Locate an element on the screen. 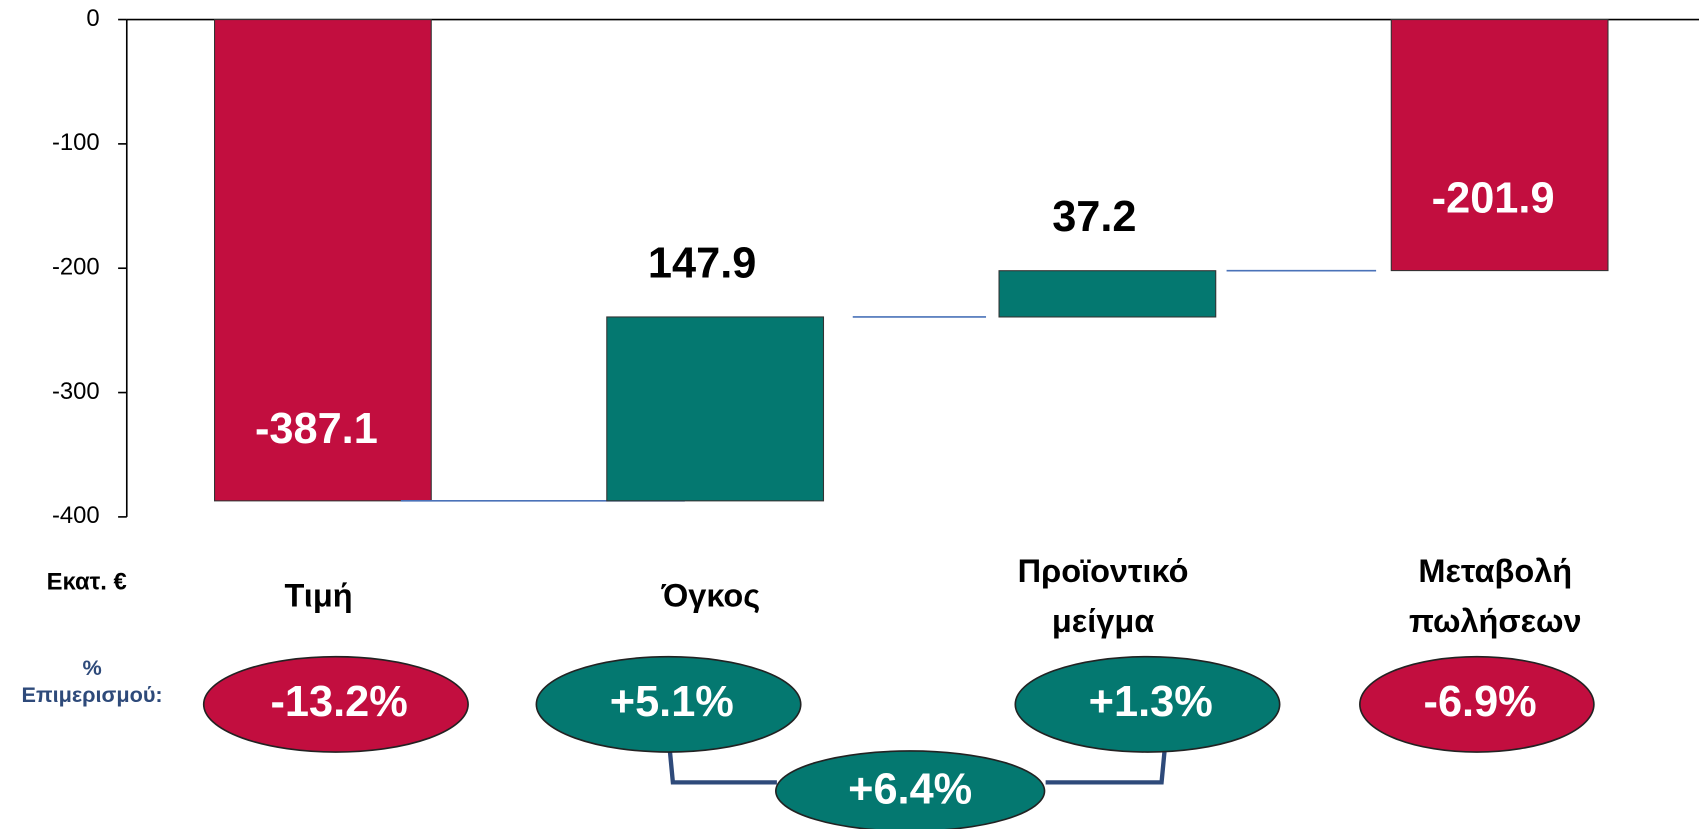  unit-label: Εκατ. € is located at coordinates (87, 581).